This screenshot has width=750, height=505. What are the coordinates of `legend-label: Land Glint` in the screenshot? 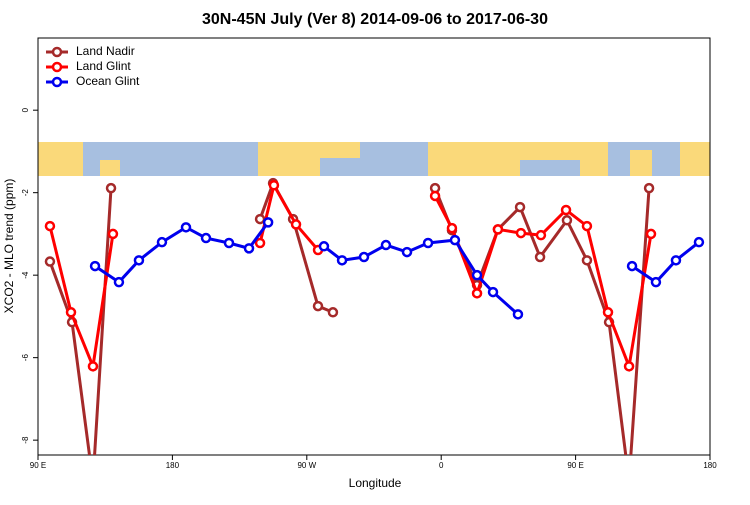 It's located at (103, 66).